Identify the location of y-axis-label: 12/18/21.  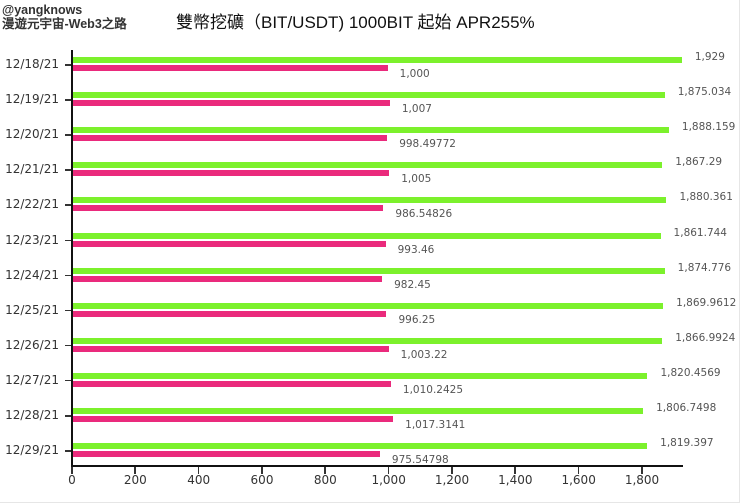
(32, 64).